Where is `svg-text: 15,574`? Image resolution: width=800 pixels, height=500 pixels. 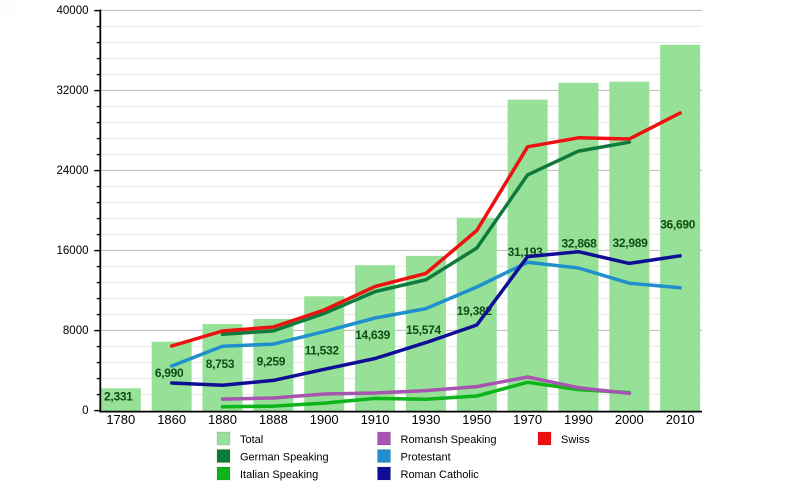
svg-text: 15,574 is located at coordinates (424, 330).